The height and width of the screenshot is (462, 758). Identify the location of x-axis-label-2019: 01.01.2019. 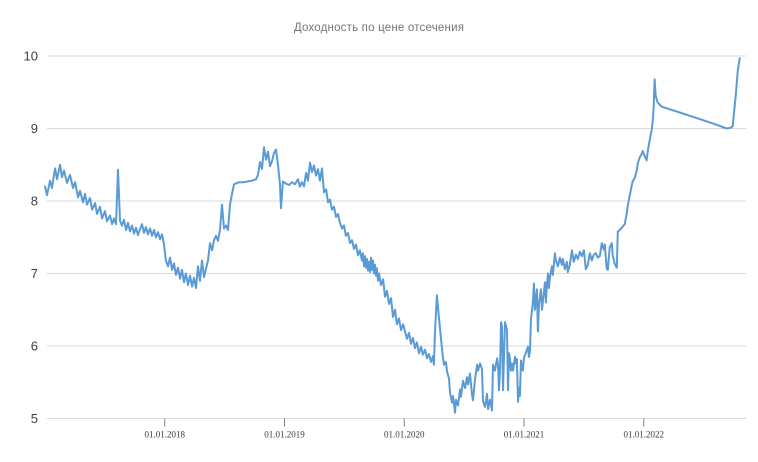
(284, 435).